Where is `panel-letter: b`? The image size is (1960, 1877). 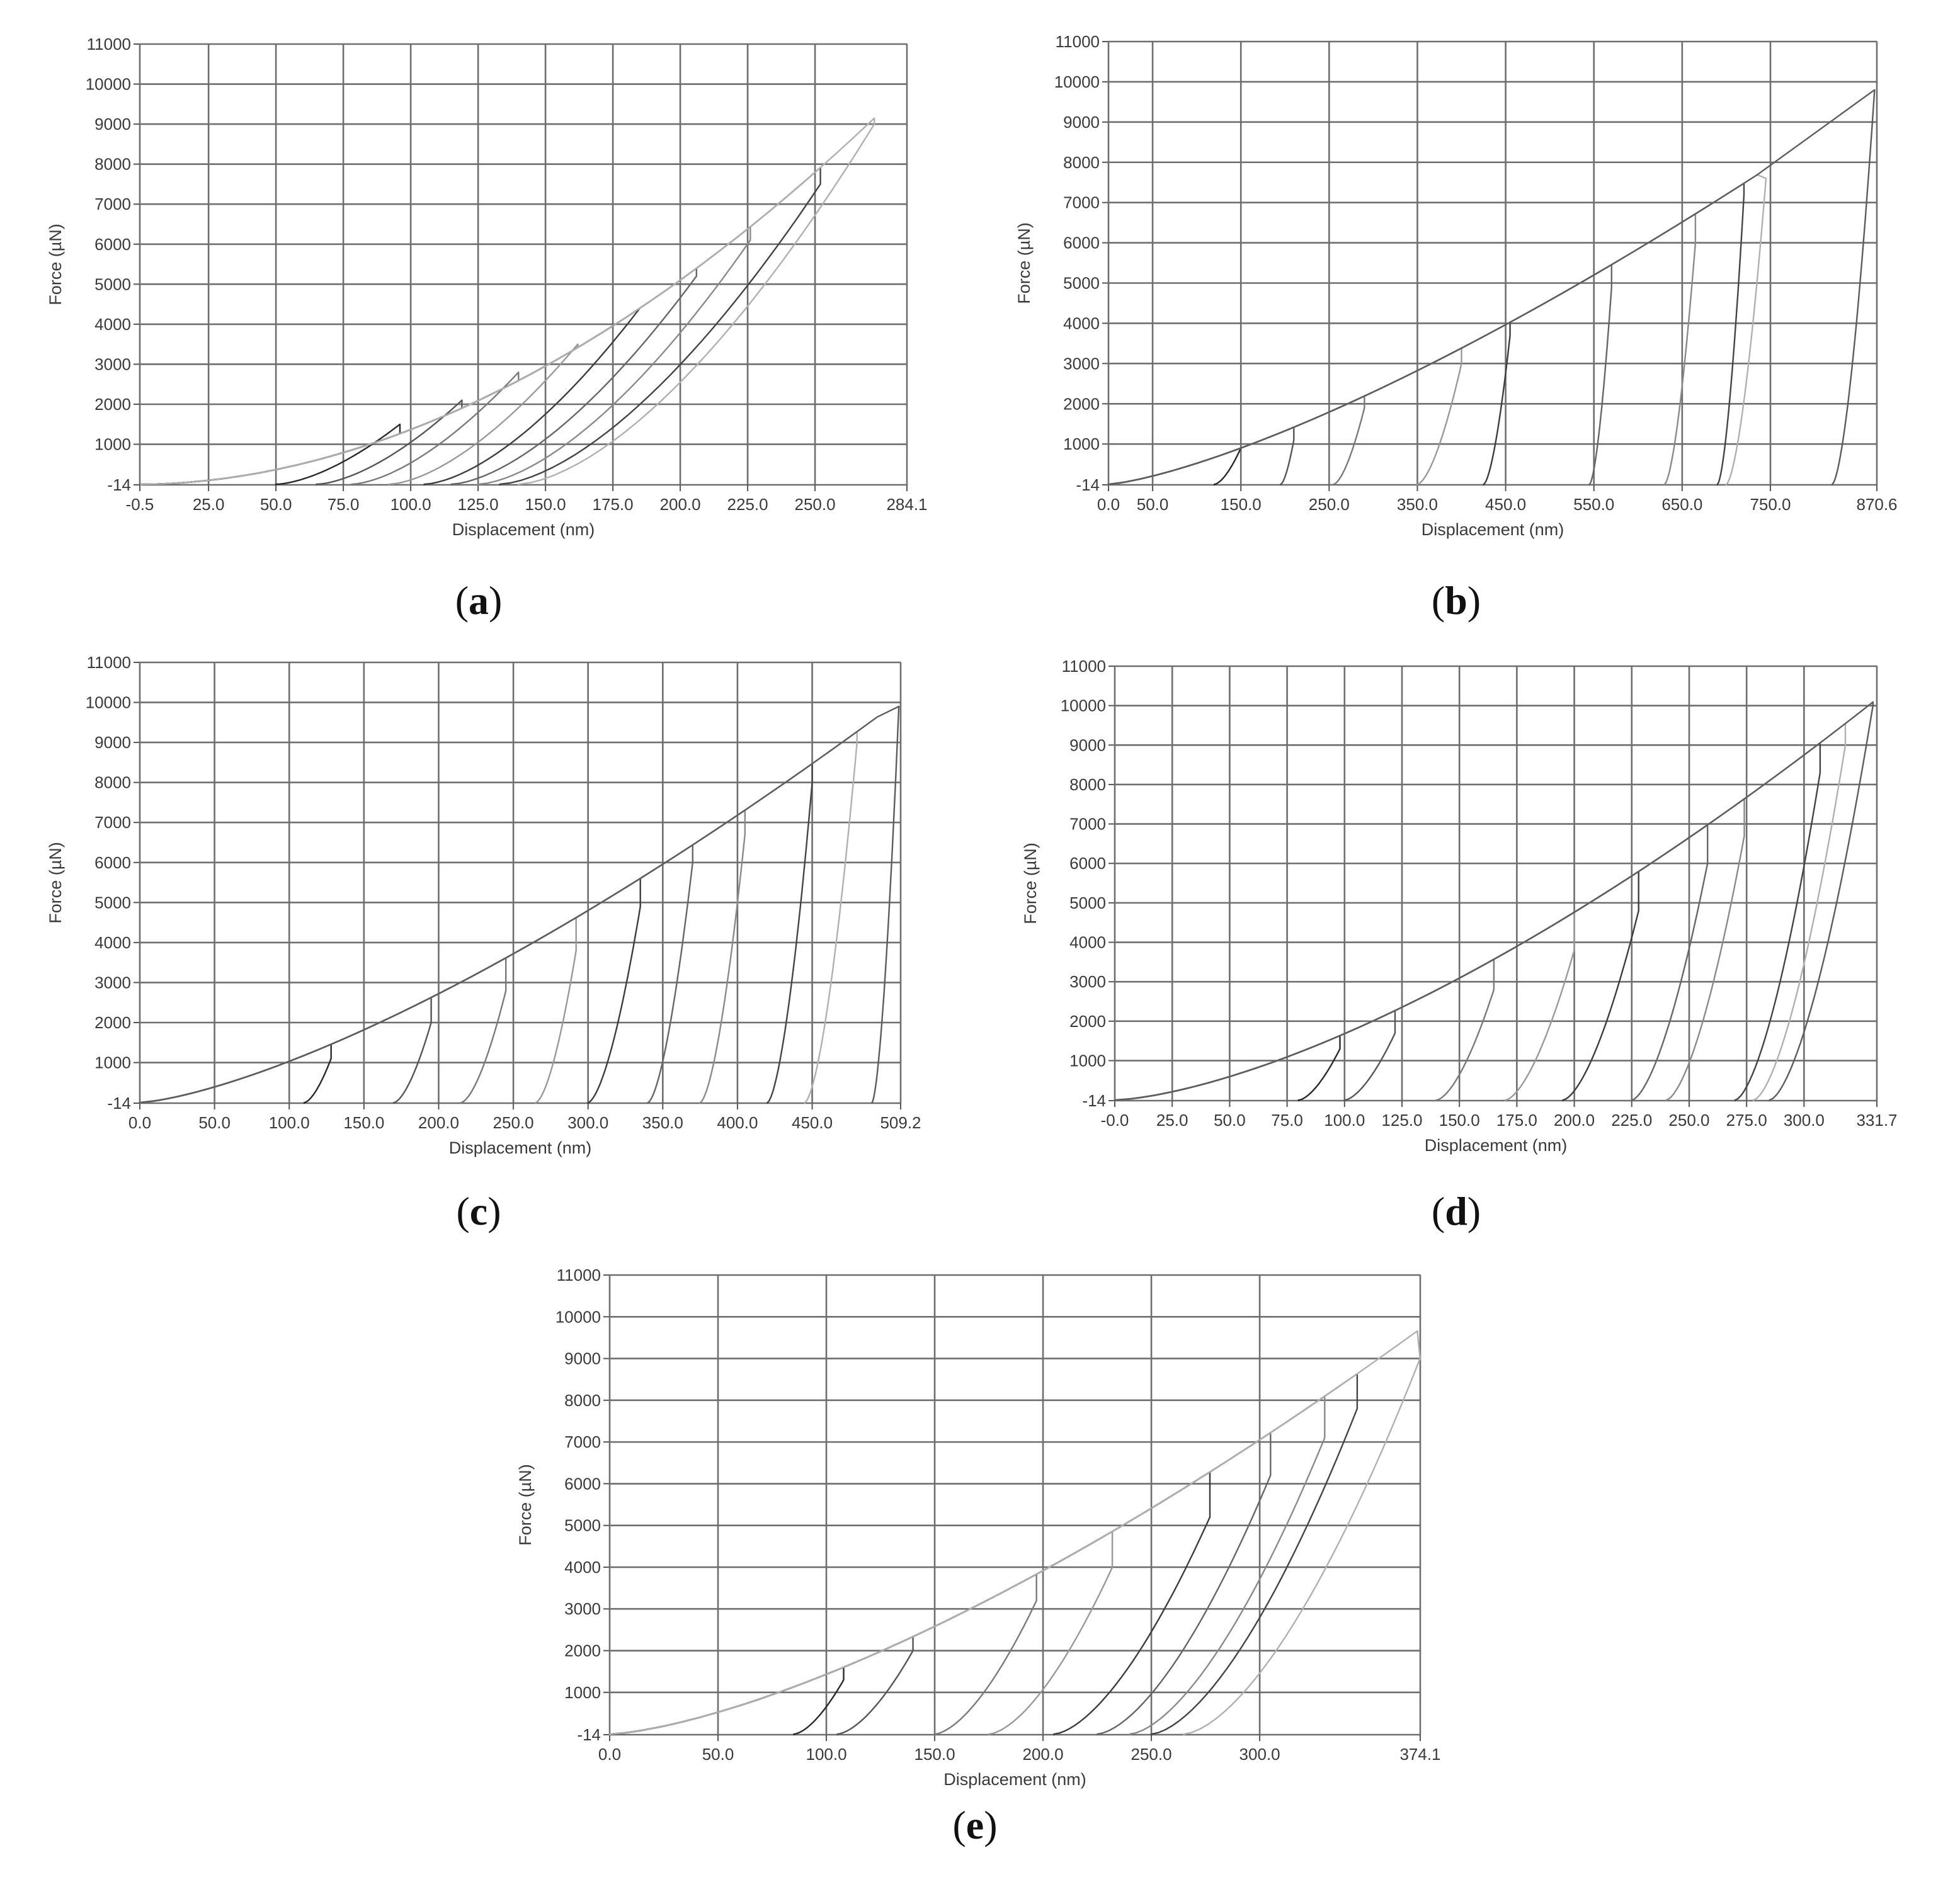 panel-letter: b is located at coordinates (1456, 600).